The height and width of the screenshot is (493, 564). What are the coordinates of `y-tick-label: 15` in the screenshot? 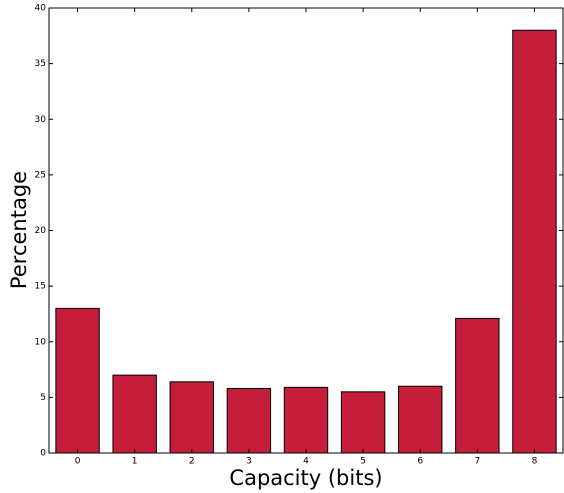 It's located at (40, 287).